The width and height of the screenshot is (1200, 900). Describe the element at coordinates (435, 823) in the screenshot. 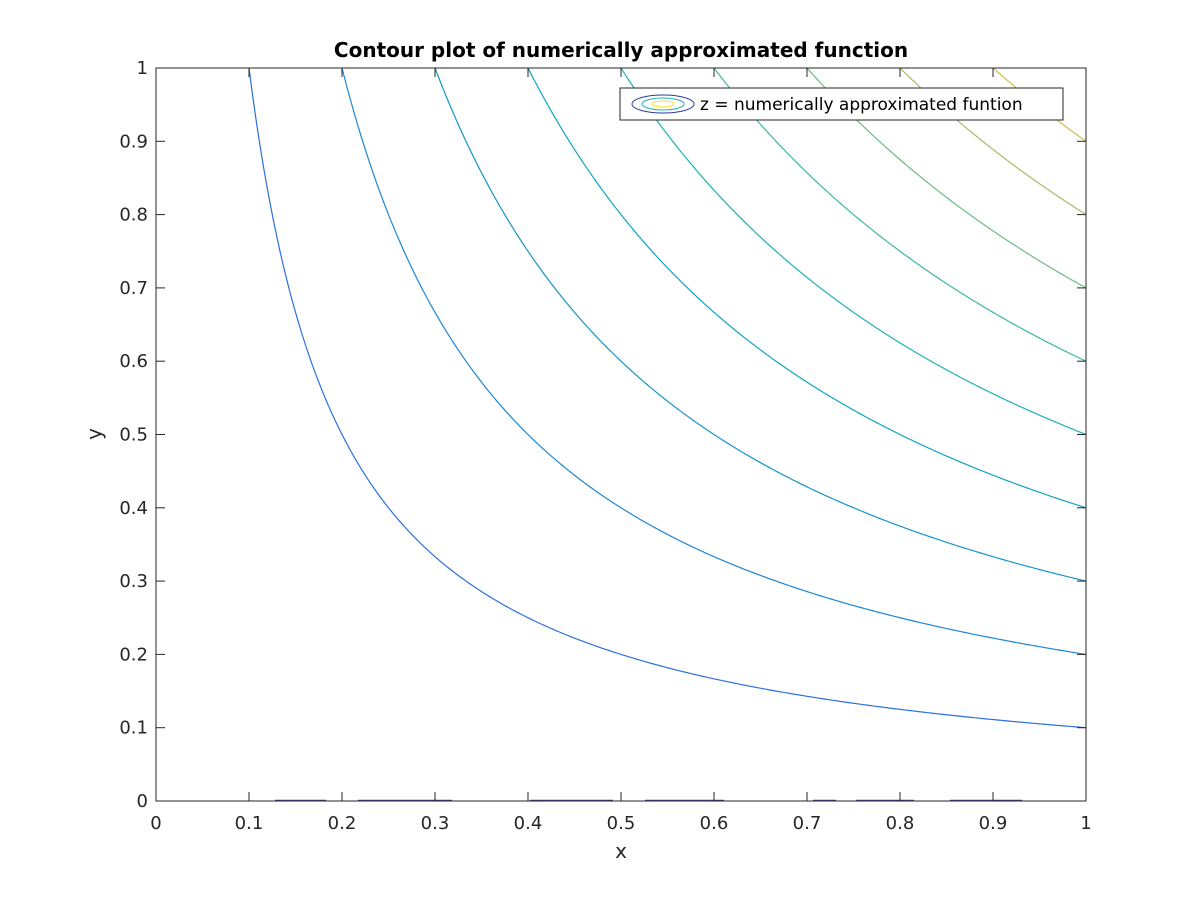

I see `x-tick-label: 0.3` at that location.